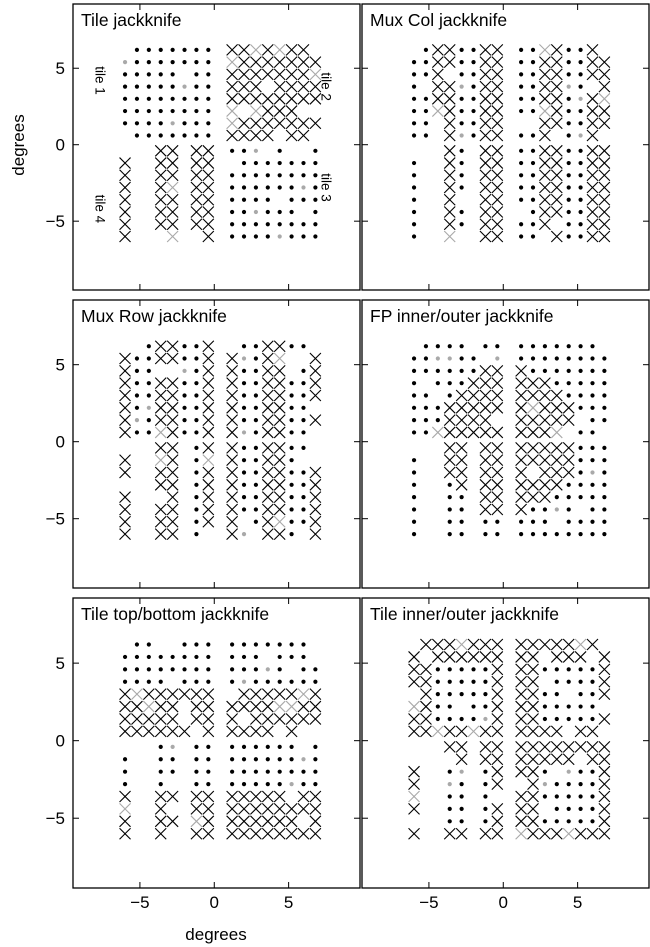 Image resolution: width=650 pixels, height=947 pixels. I want to click on x-tick-label: 5, so click(577, 902).